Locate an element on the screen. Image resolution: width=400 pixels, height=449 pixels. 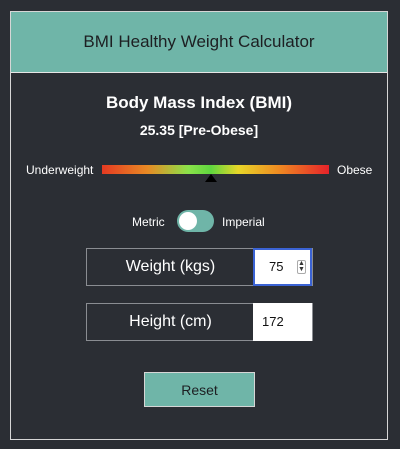
toggle-knob is located at coordinates (188, 221).